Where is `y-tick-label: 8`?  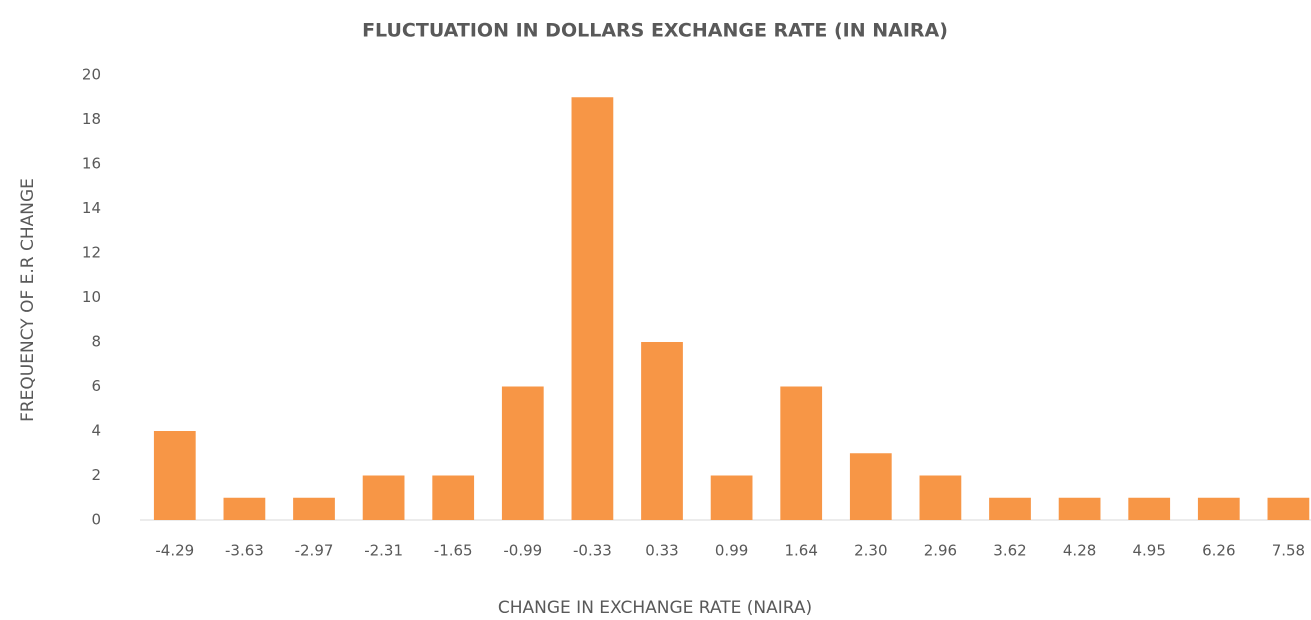
y-tick-label: 8 is located at coordinates (96, 342).